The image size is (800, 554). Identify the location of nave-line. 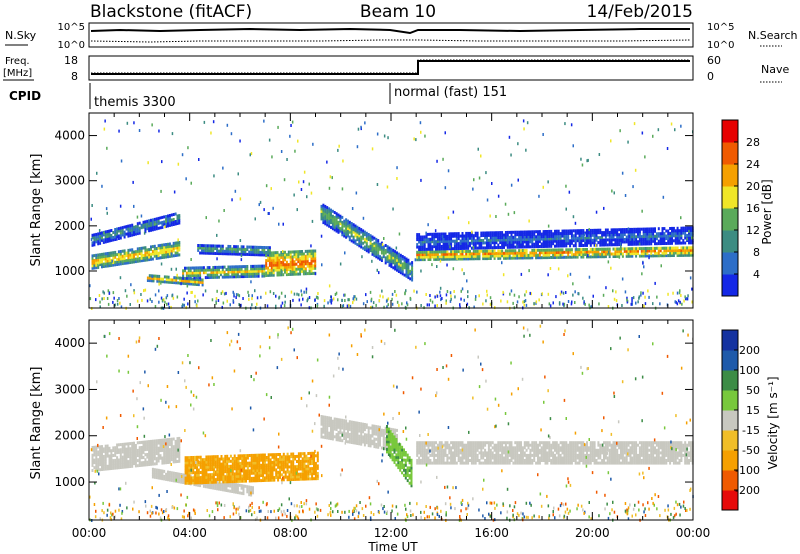
(390, 66).